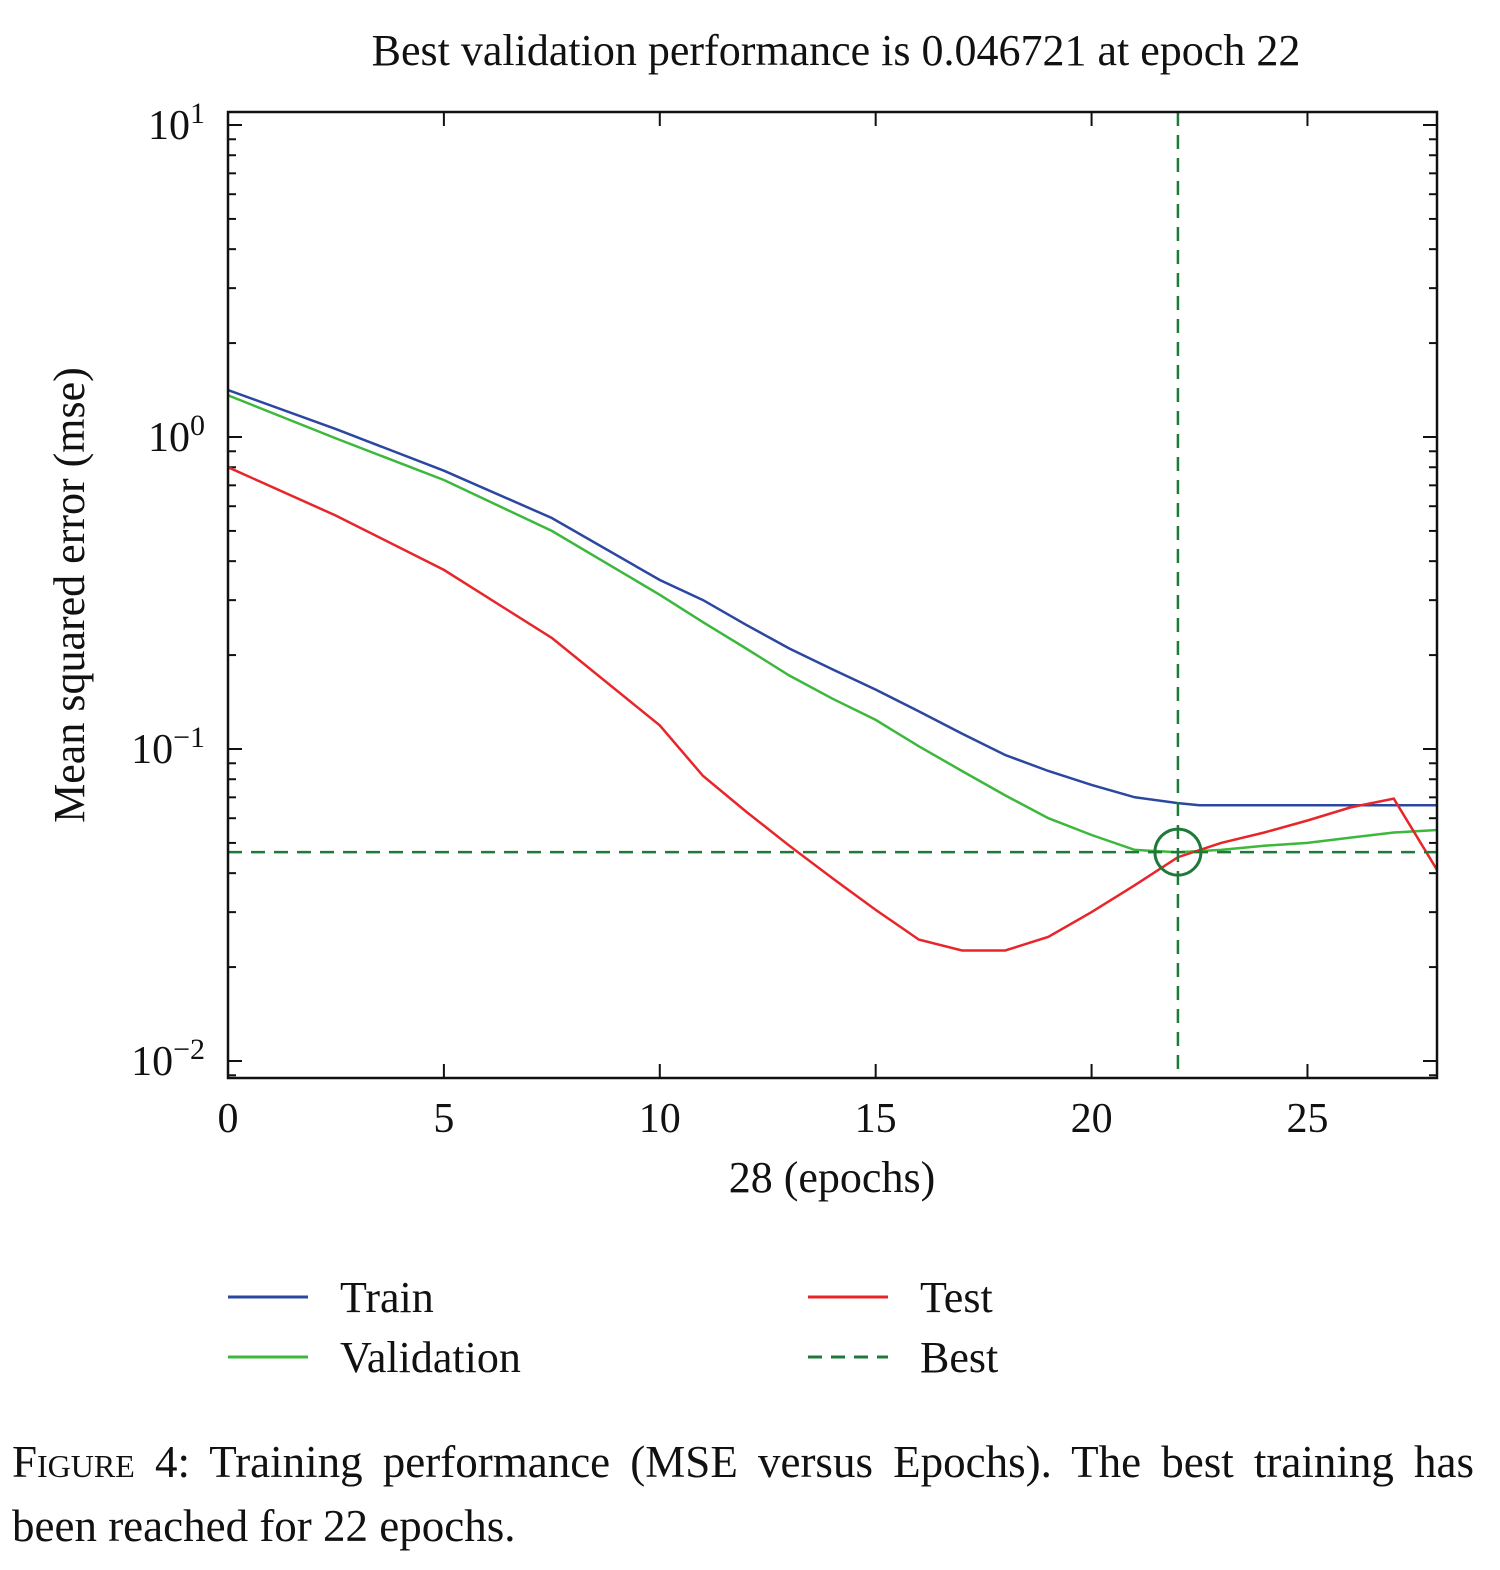  Describe the element at coordinates (876, 1119) in the screenshot. I see `x-tick-label: 15` at that location.